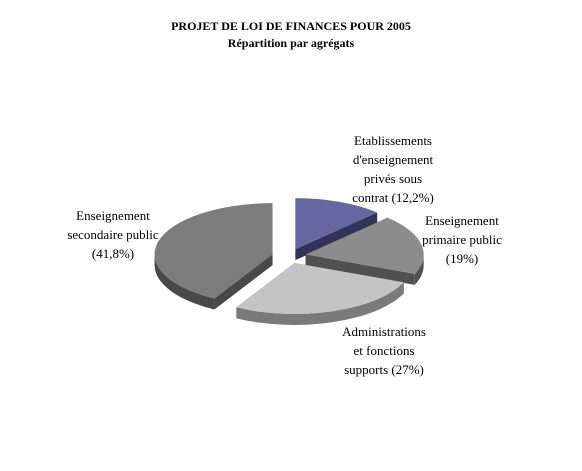 This screenshot has width=582, height=471. I want to click on chart-title: PROJET DE LOI DE FINANCES POUR 2005, so click(291, 26).